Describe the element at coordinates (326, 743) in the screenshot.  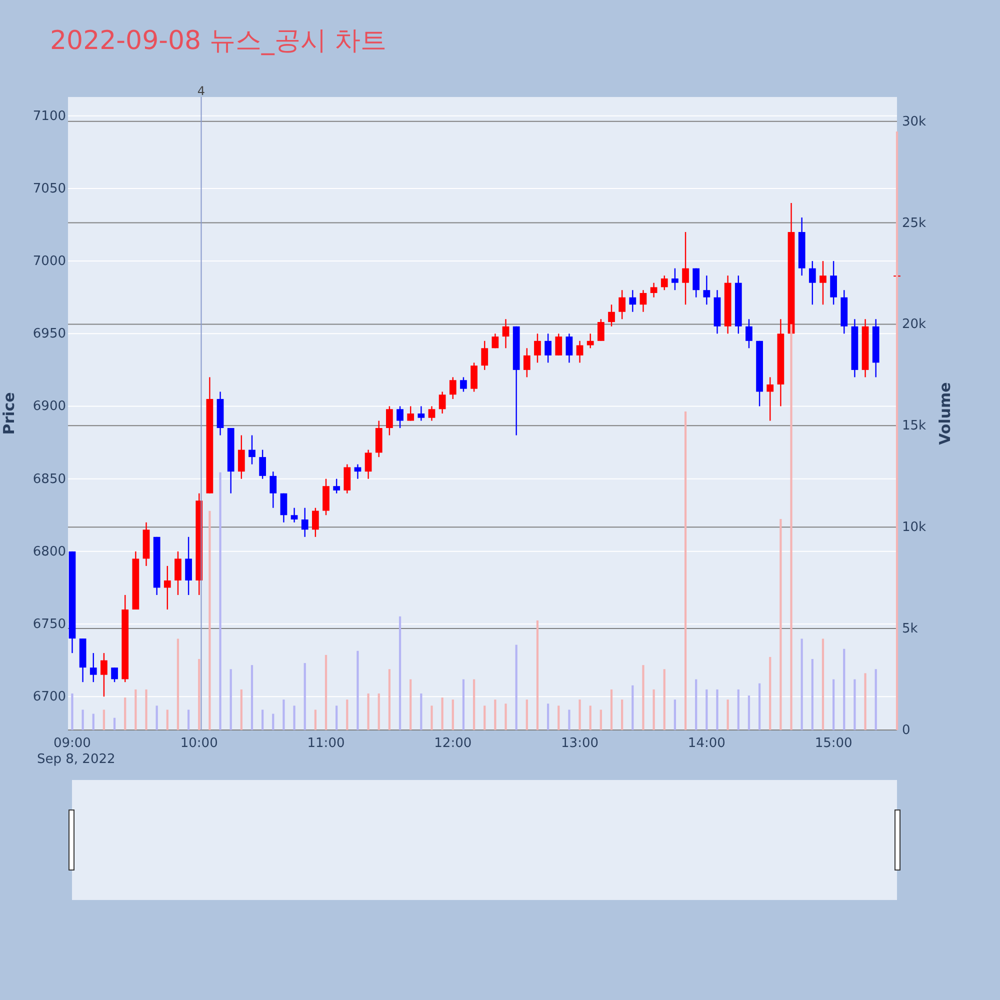
I see `x-tick-label: 11:00` at that location.